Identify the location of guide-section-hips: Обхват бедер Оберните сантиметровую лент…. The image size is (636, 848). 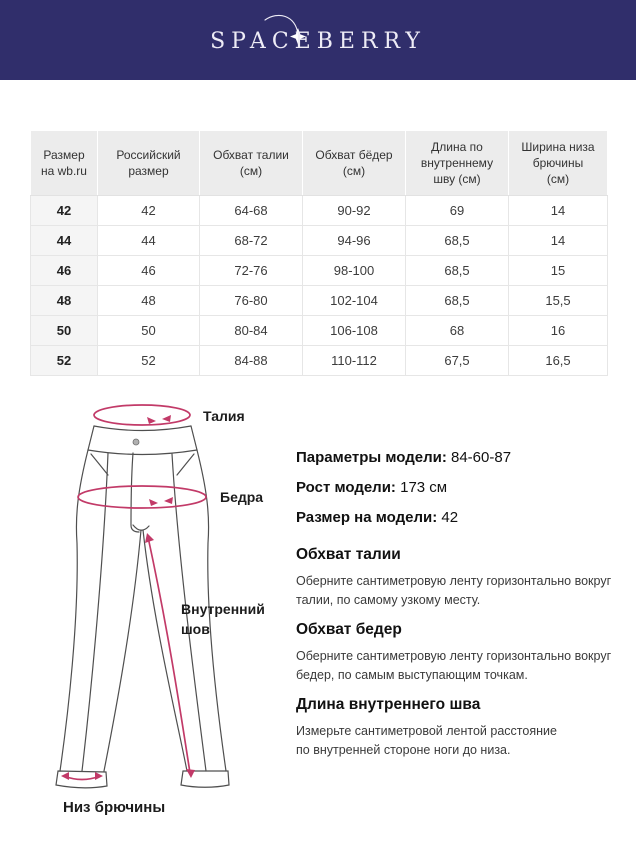
(457, 653).